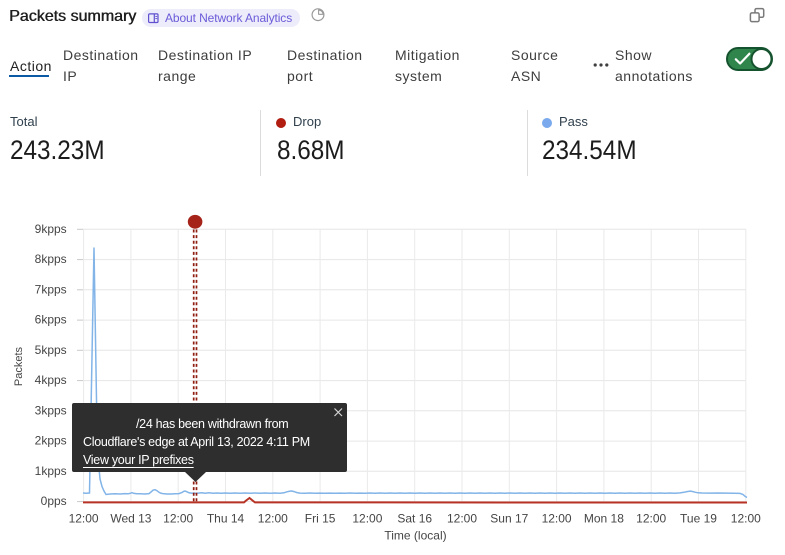 The width and height of the screenshot is (785, 555). What do you see at coordinates (415, 536) in the screenshot?
I see `svg-text: Time (local)` at bounding box center [415, 536].